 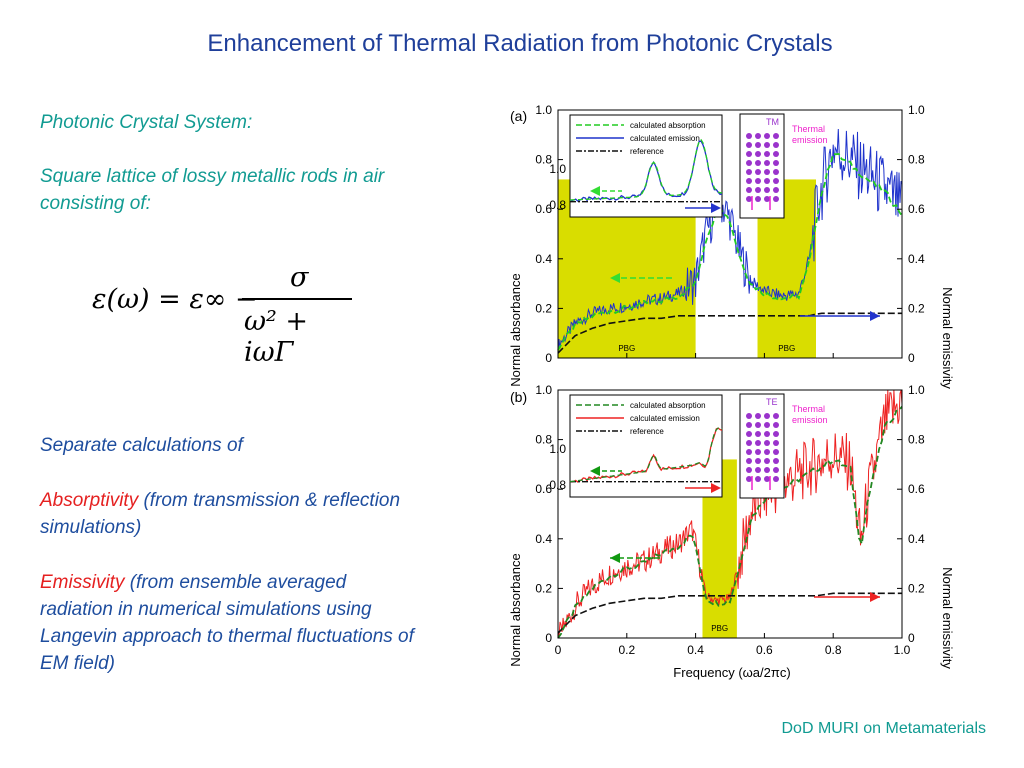 What do you see at coordinates (543, 259) in the screenshot?
I see `y-tick-label: 0.4` at bounding box center [543, 259].